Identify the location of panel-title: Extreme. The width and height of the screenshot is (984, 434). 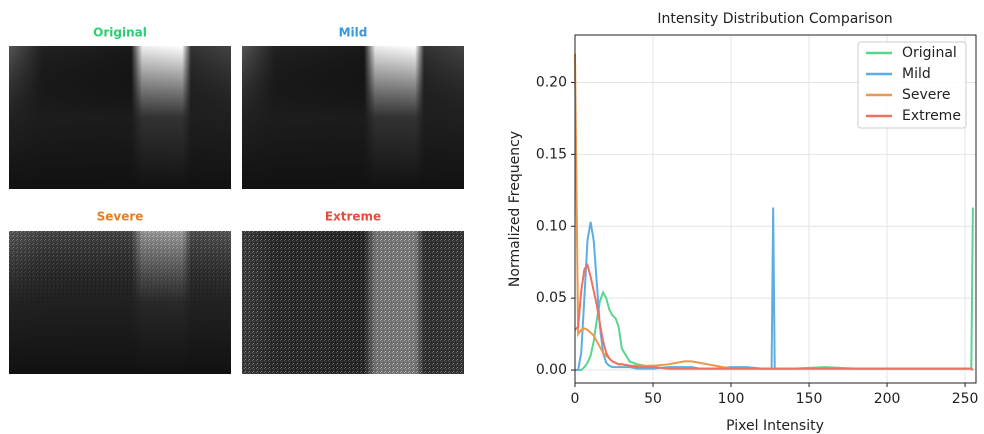
(353, 217).